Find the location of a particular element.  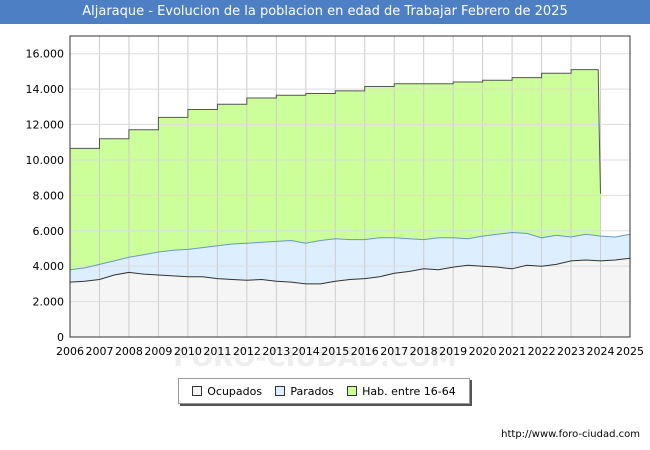

legend-item-parados: Parados is located at coordinates (304, 391).